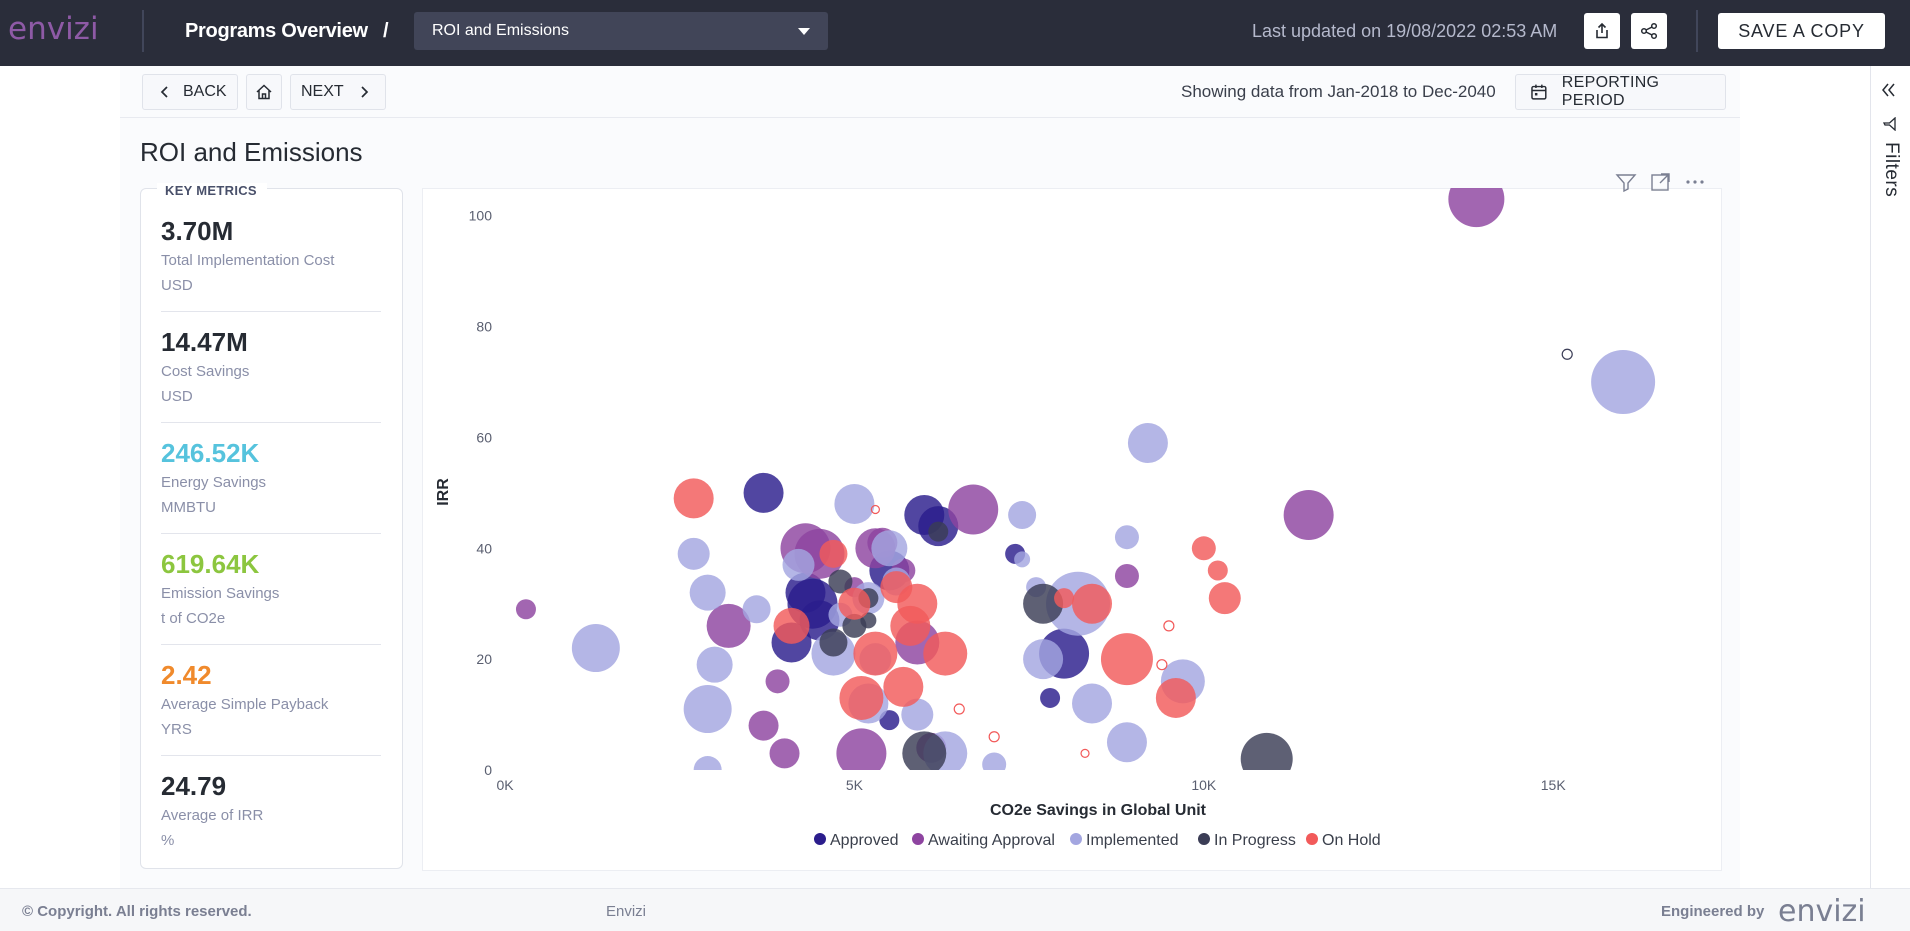 The width and height of the screenshot is (1910, 931). Describe the element at coordinates (1255, 840) in the screenshot. I see `legend-label: In Progress` at that location.